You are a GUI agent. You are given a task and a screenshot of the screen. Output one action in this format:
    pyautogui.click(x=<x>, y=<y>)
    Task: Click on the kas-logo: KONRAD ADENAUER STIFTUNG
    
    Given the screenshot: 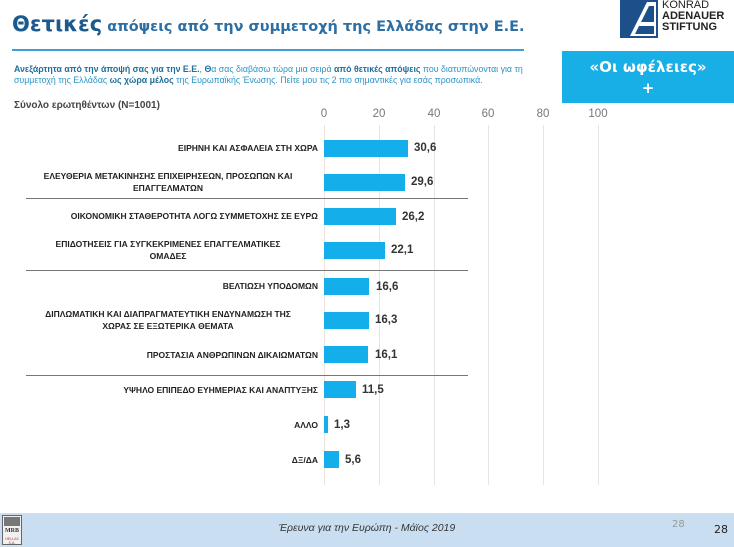 What is the action you would take?
    pyautogui.click(x=676, y=20)
    